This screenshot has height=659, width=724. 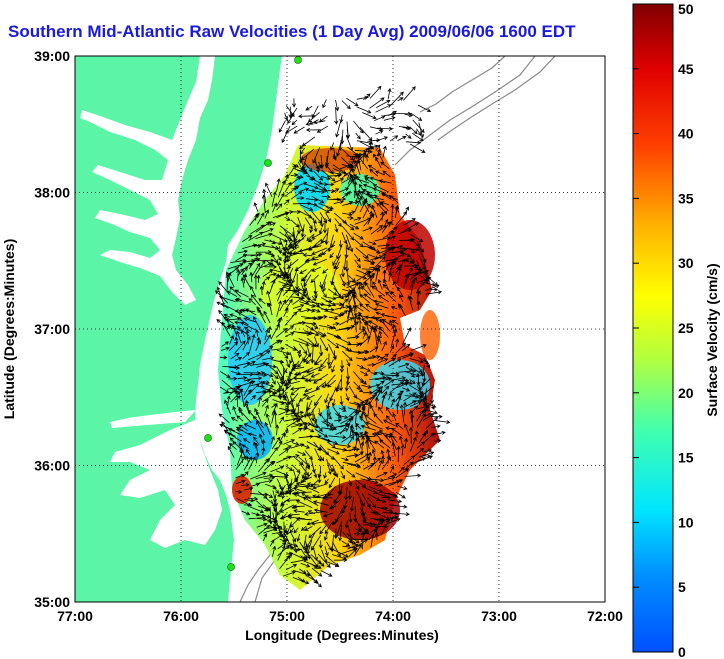 What do you see at coordinates (663, 330) in the screenshot?
I see `colorbar-ticks: 0 5 10 15 20 25 30 35 40 45 50` at bounding box center [663, 330].